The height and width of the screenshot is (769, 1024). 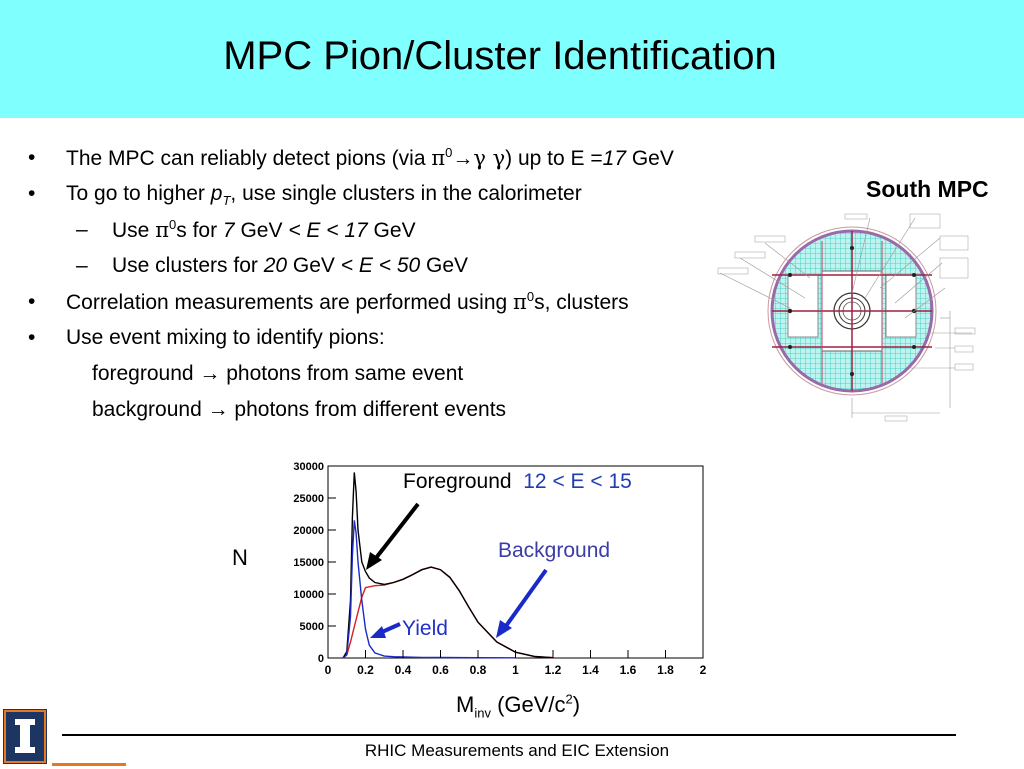 I want to click on foreground-arrow-icon, so click(x=397, y=531).